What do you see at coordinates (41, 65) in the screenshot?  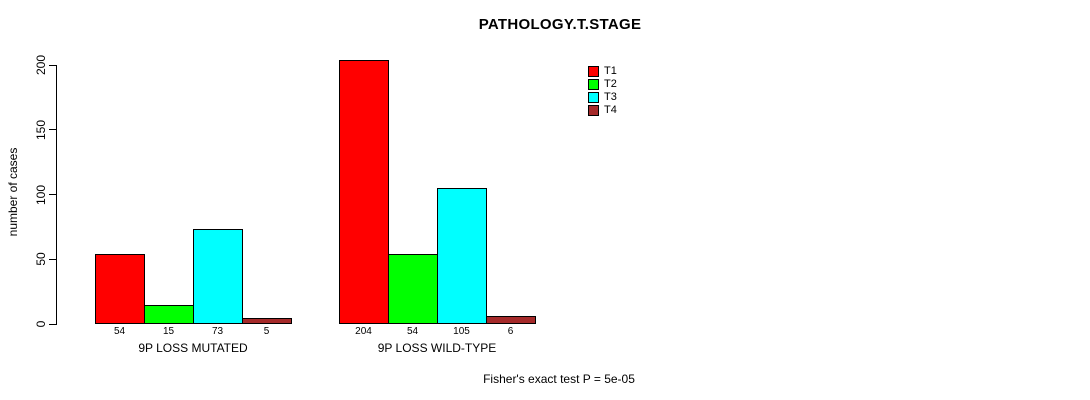 I see `y-tick-label: 200` at bounding box center [41, 65].